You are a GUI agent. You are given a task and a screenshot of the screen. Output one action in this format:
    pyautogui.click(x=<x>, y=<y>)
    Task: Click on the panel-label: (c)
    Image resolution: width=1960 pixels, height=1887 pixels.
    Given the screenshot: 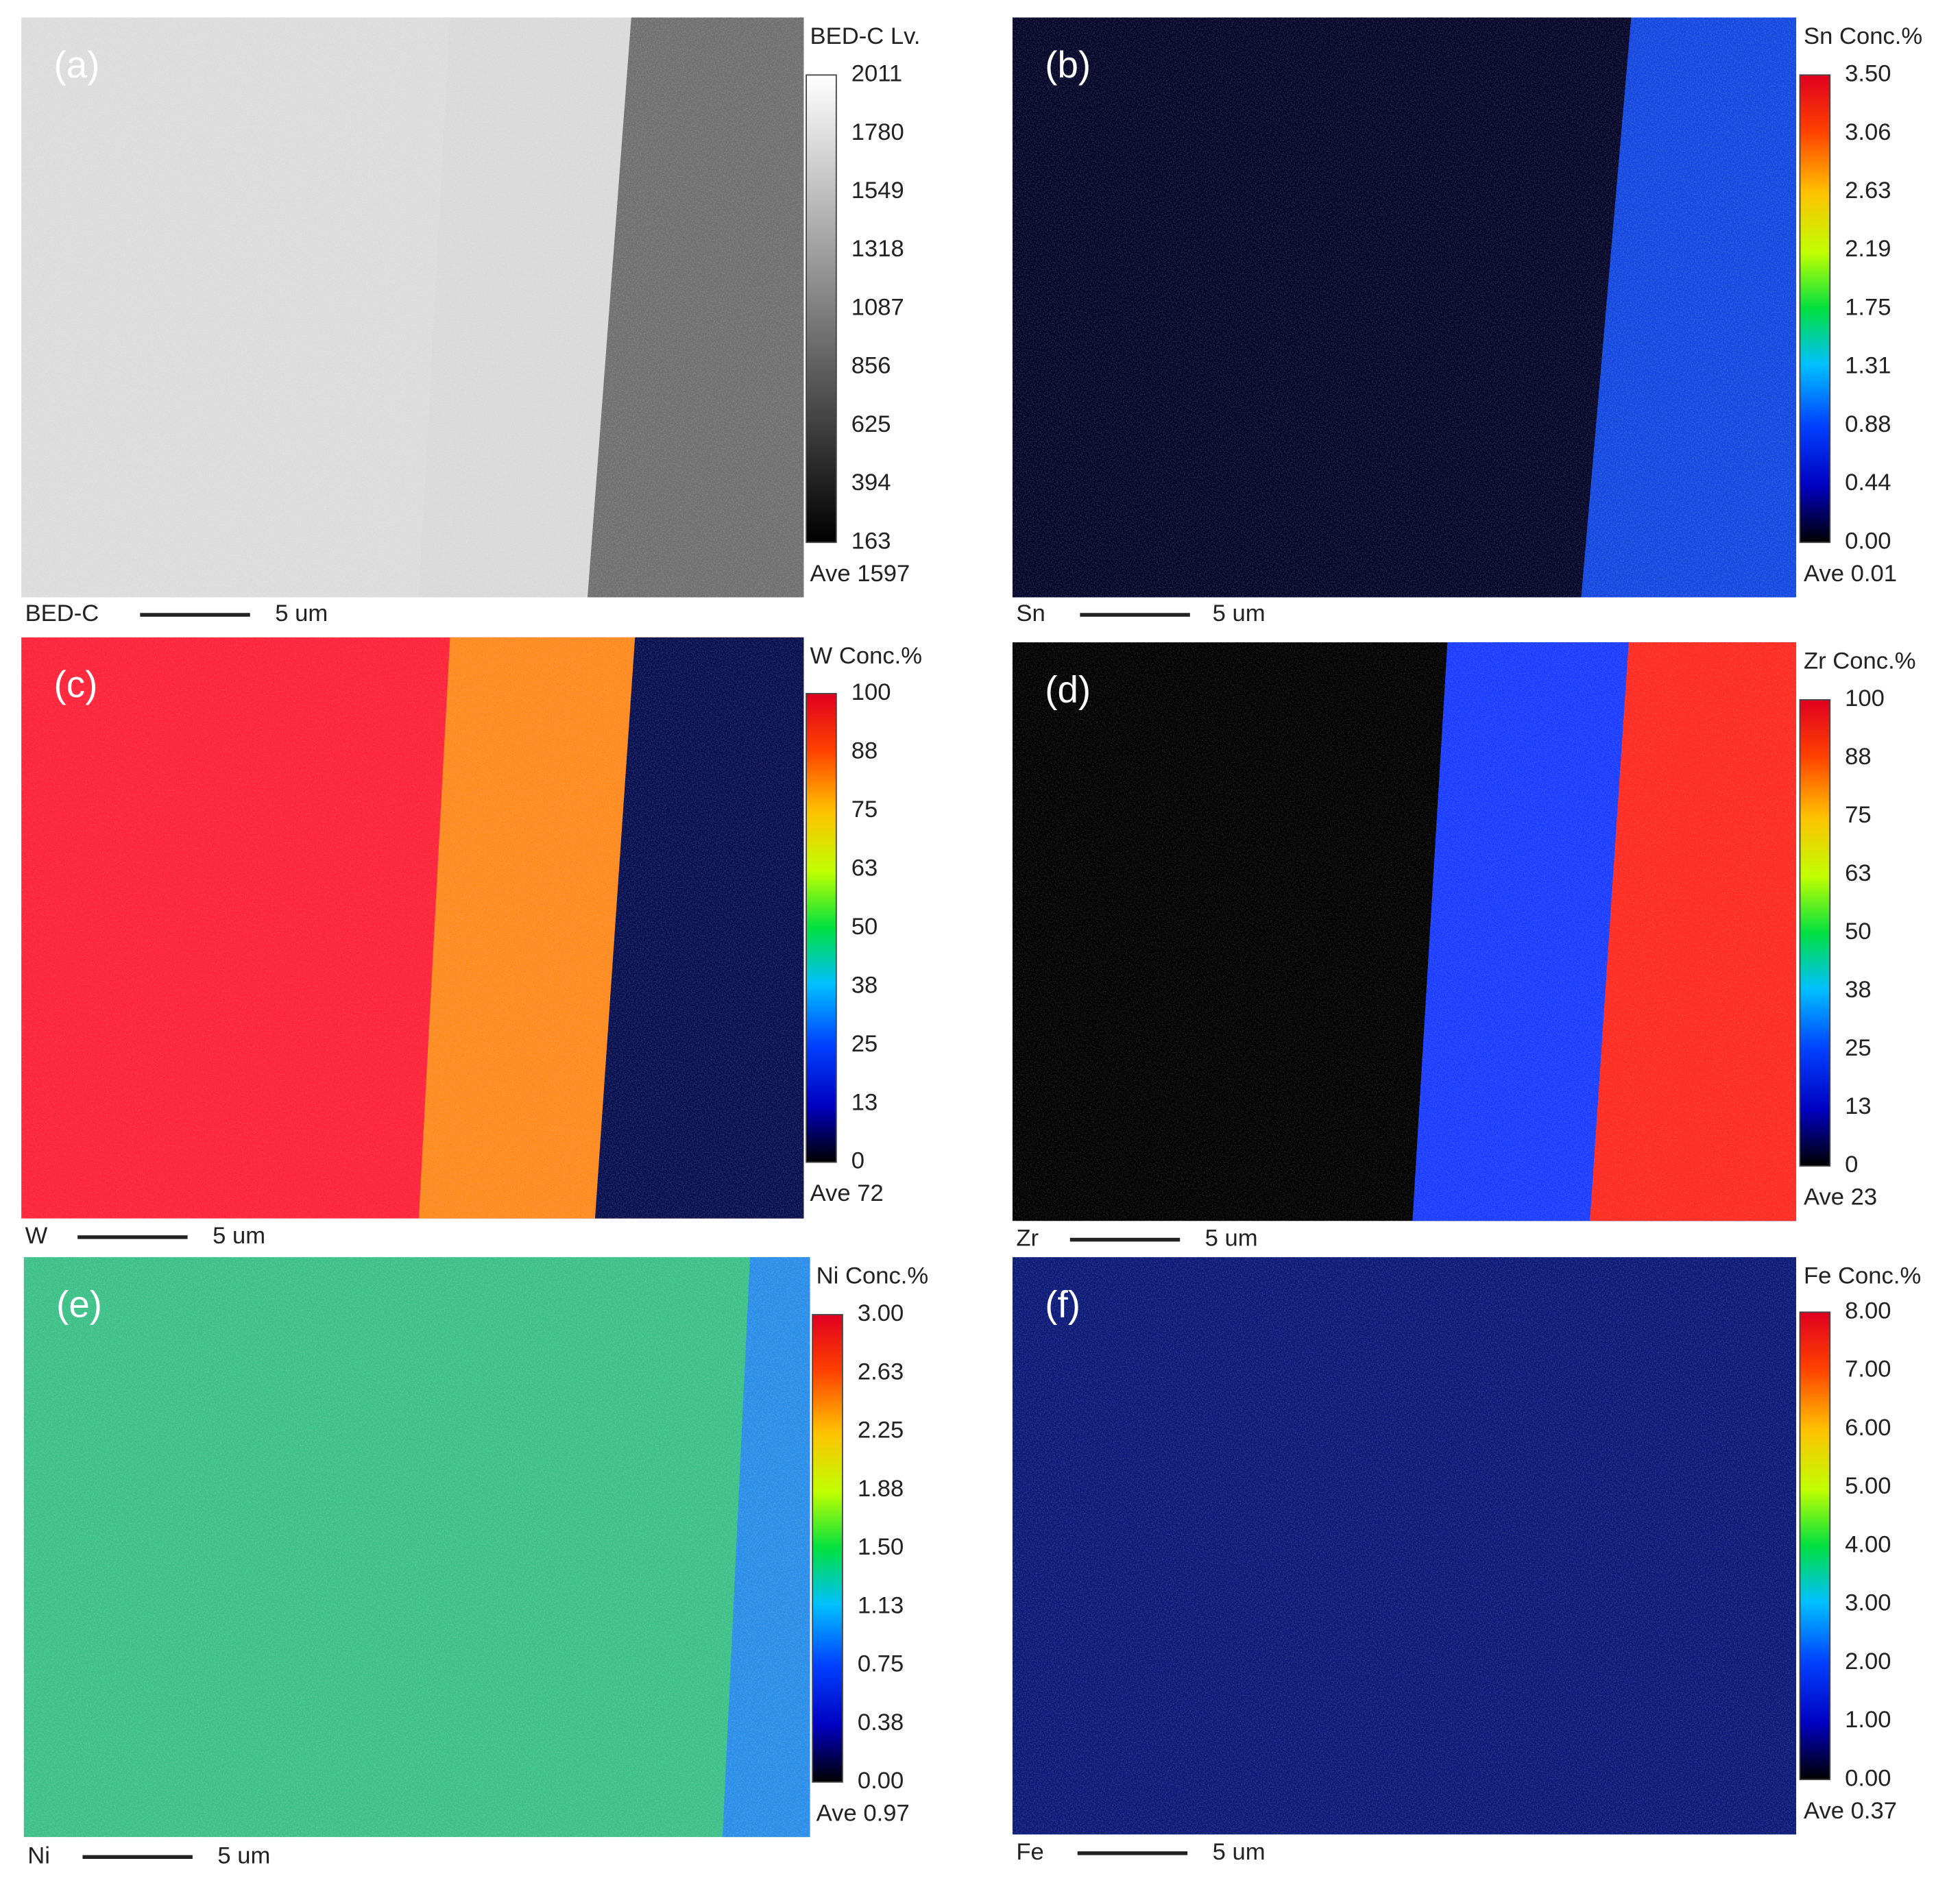 What is the action you would take?
    pyautogui.click(x=76, y=684)
    